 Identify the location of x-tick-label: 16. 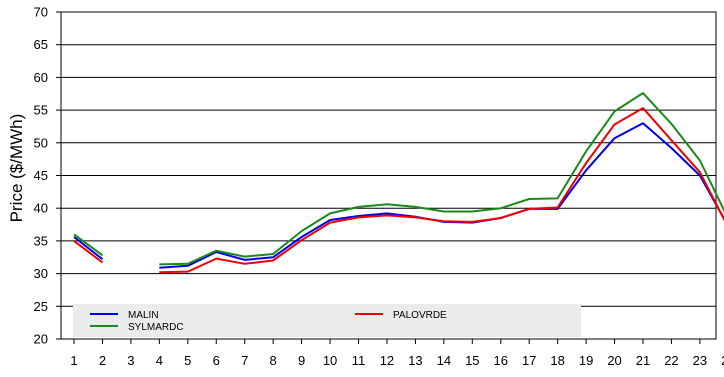
(501, 360).